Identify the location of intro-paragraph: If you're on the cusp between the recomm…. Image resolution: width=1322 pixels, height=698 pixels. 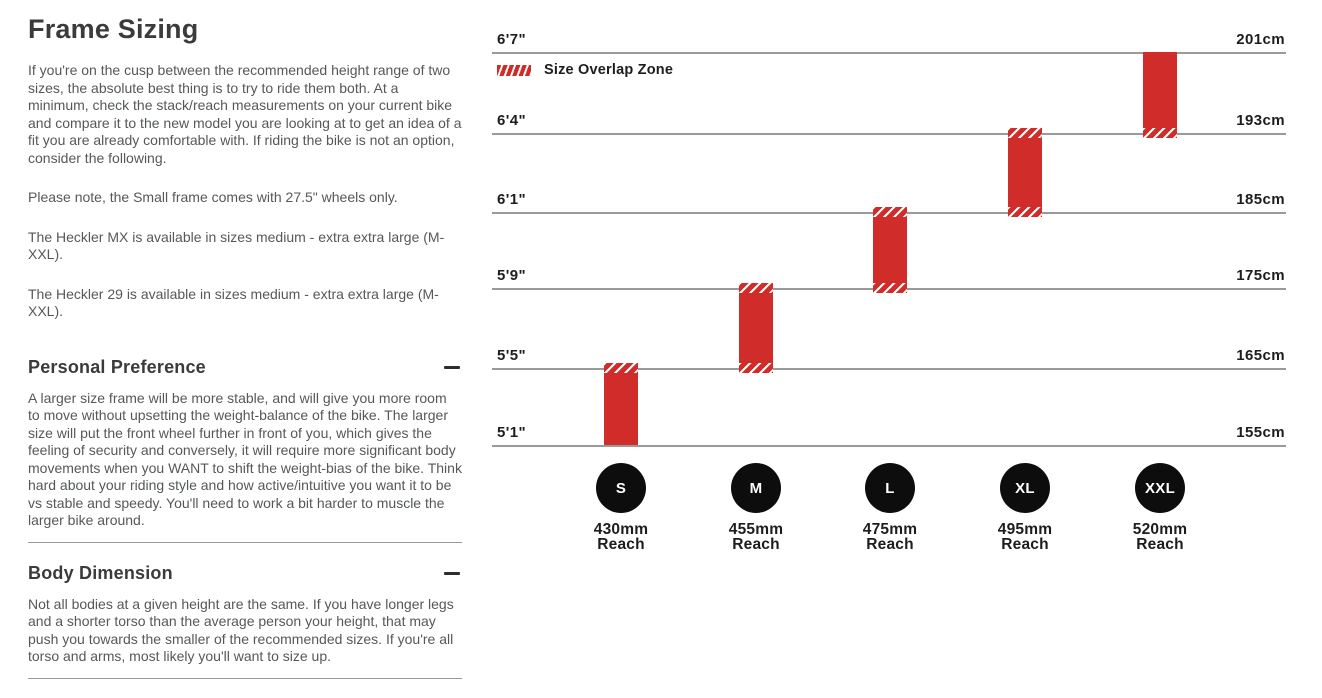
(245, 114).